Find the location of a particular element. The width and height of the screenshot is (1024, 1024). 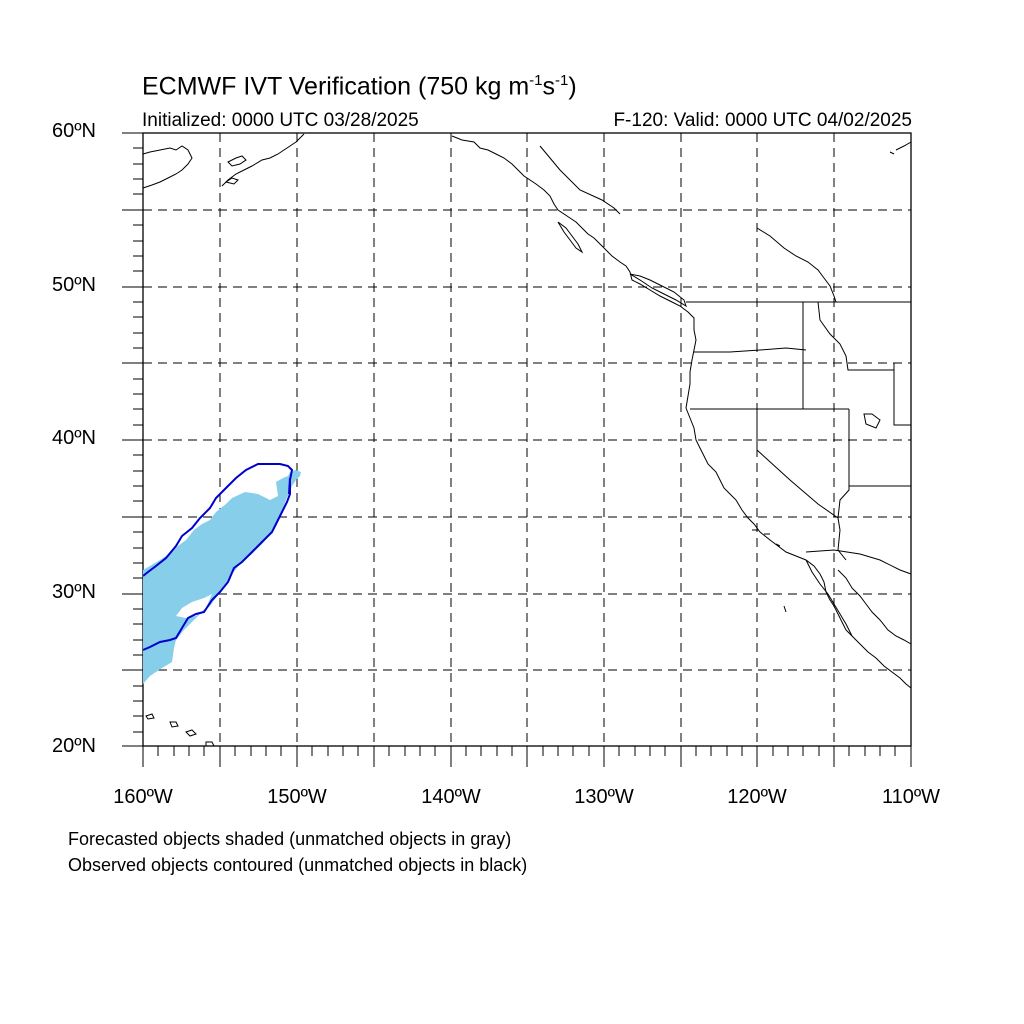

lon-label-150w: 150ºW is located at coordinates (297, 797).